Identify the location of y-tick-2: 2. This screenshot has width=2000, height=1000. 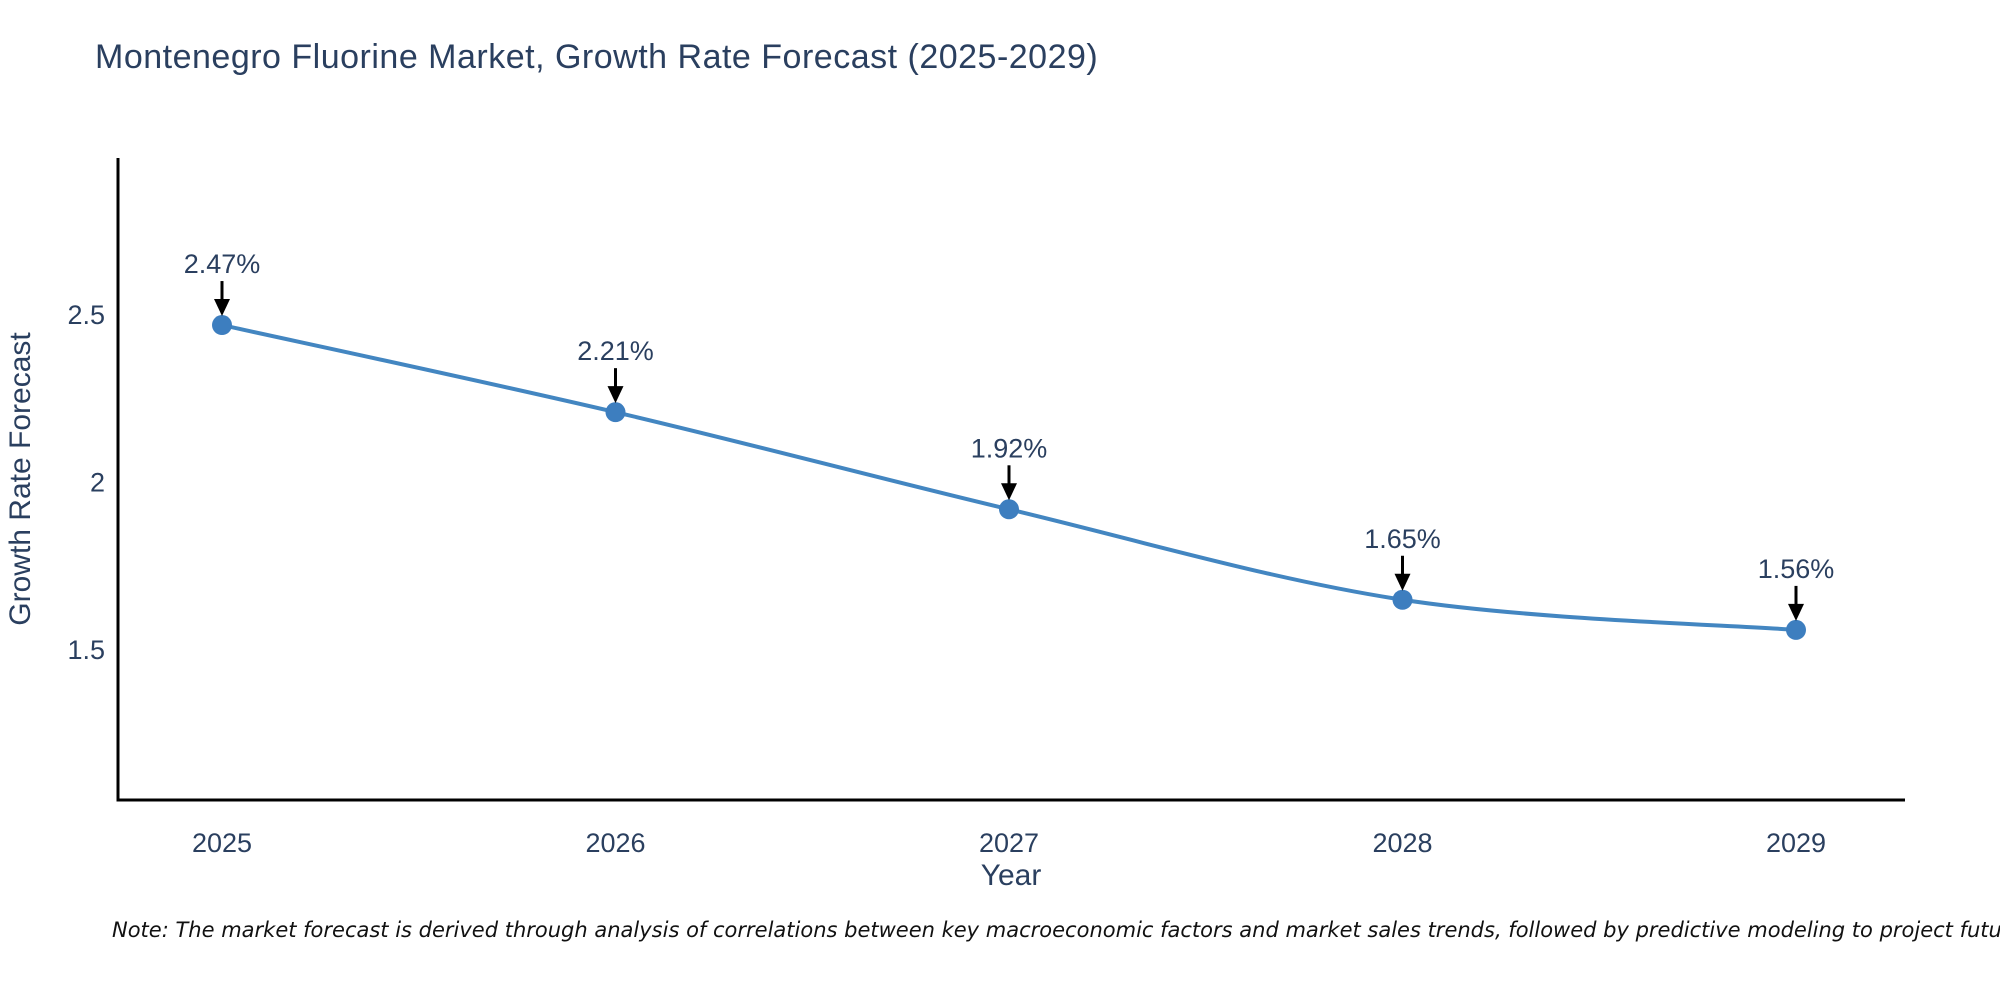
(97, 483).